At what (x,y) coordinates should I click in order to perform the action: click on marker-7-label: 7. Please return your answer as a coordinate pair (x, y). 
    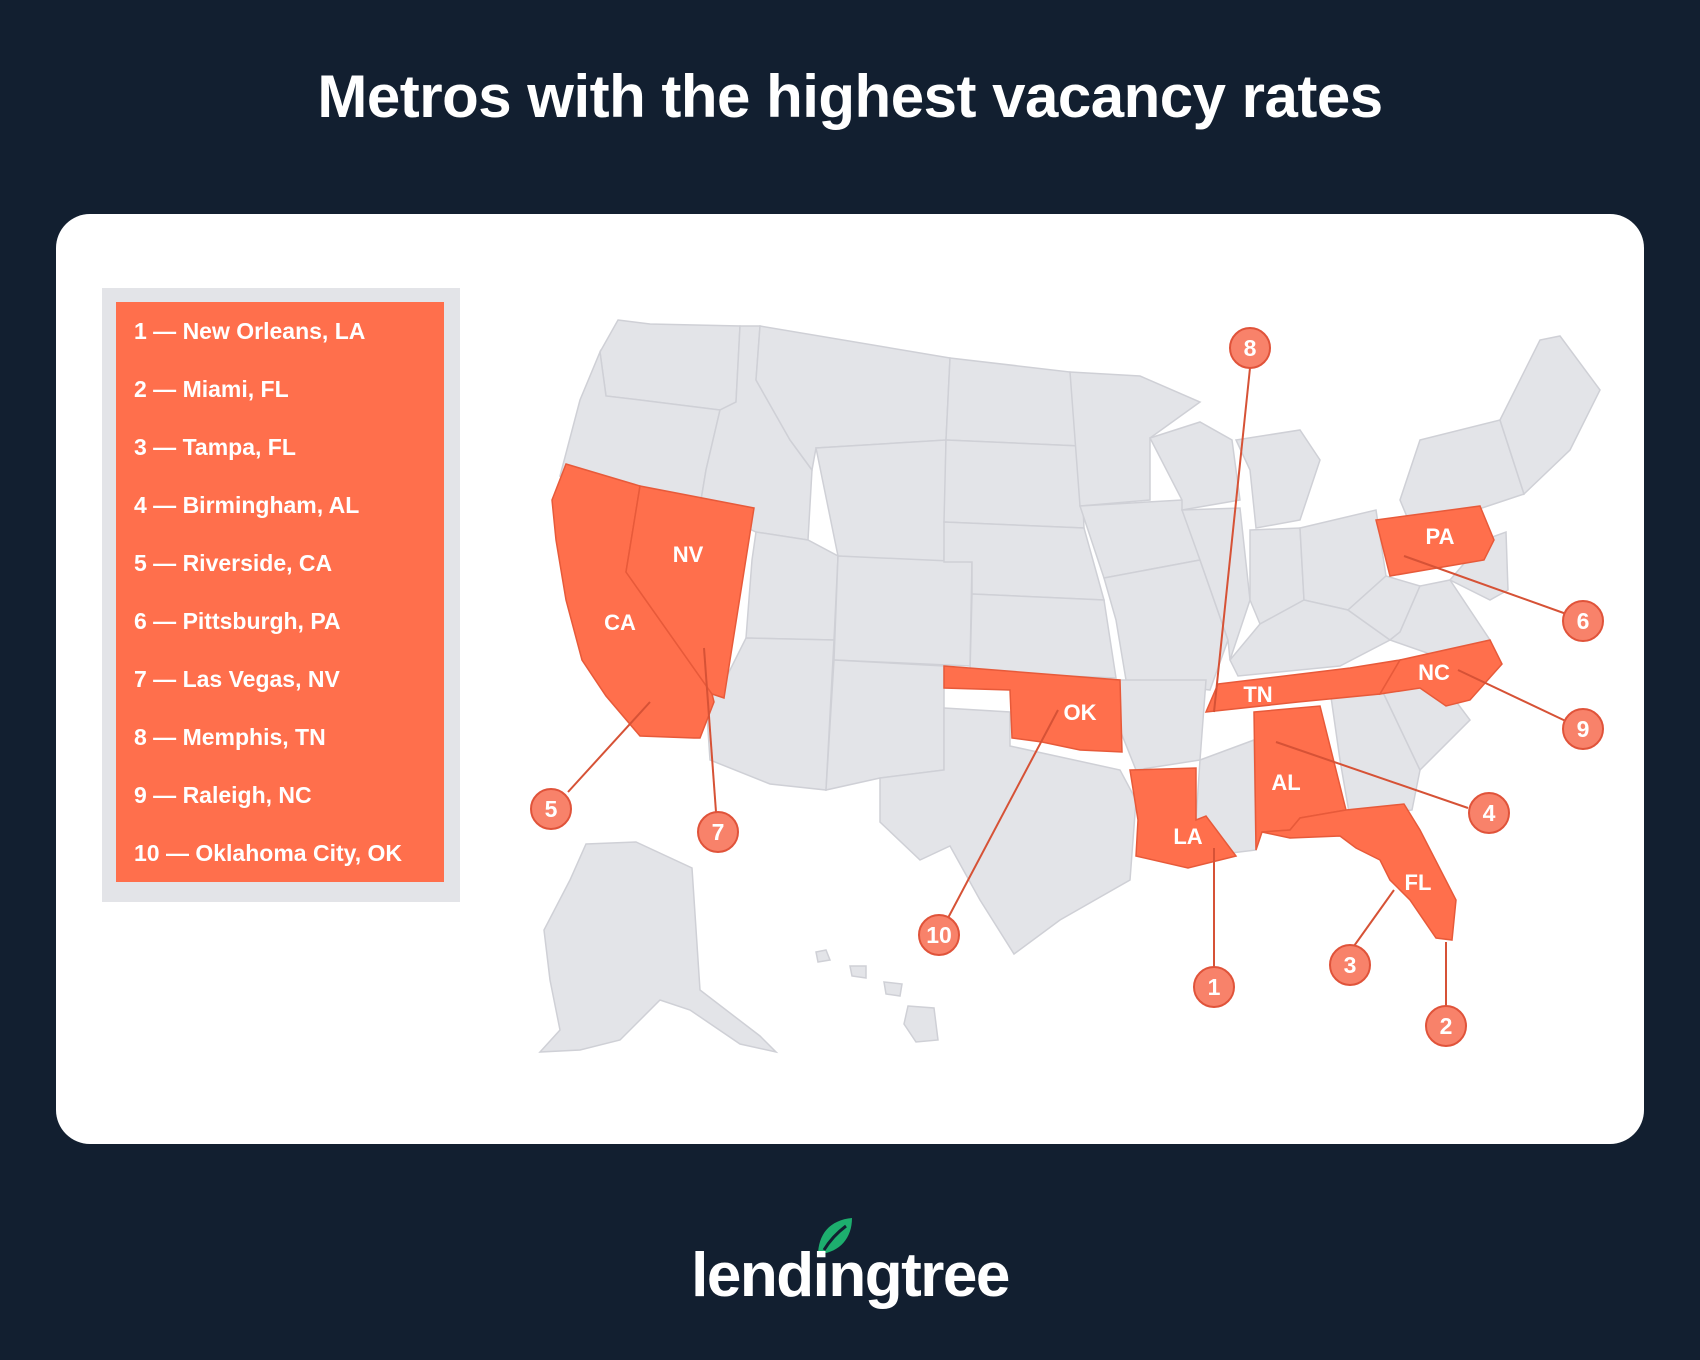
    Looking at the image, I should click on (718, 832).